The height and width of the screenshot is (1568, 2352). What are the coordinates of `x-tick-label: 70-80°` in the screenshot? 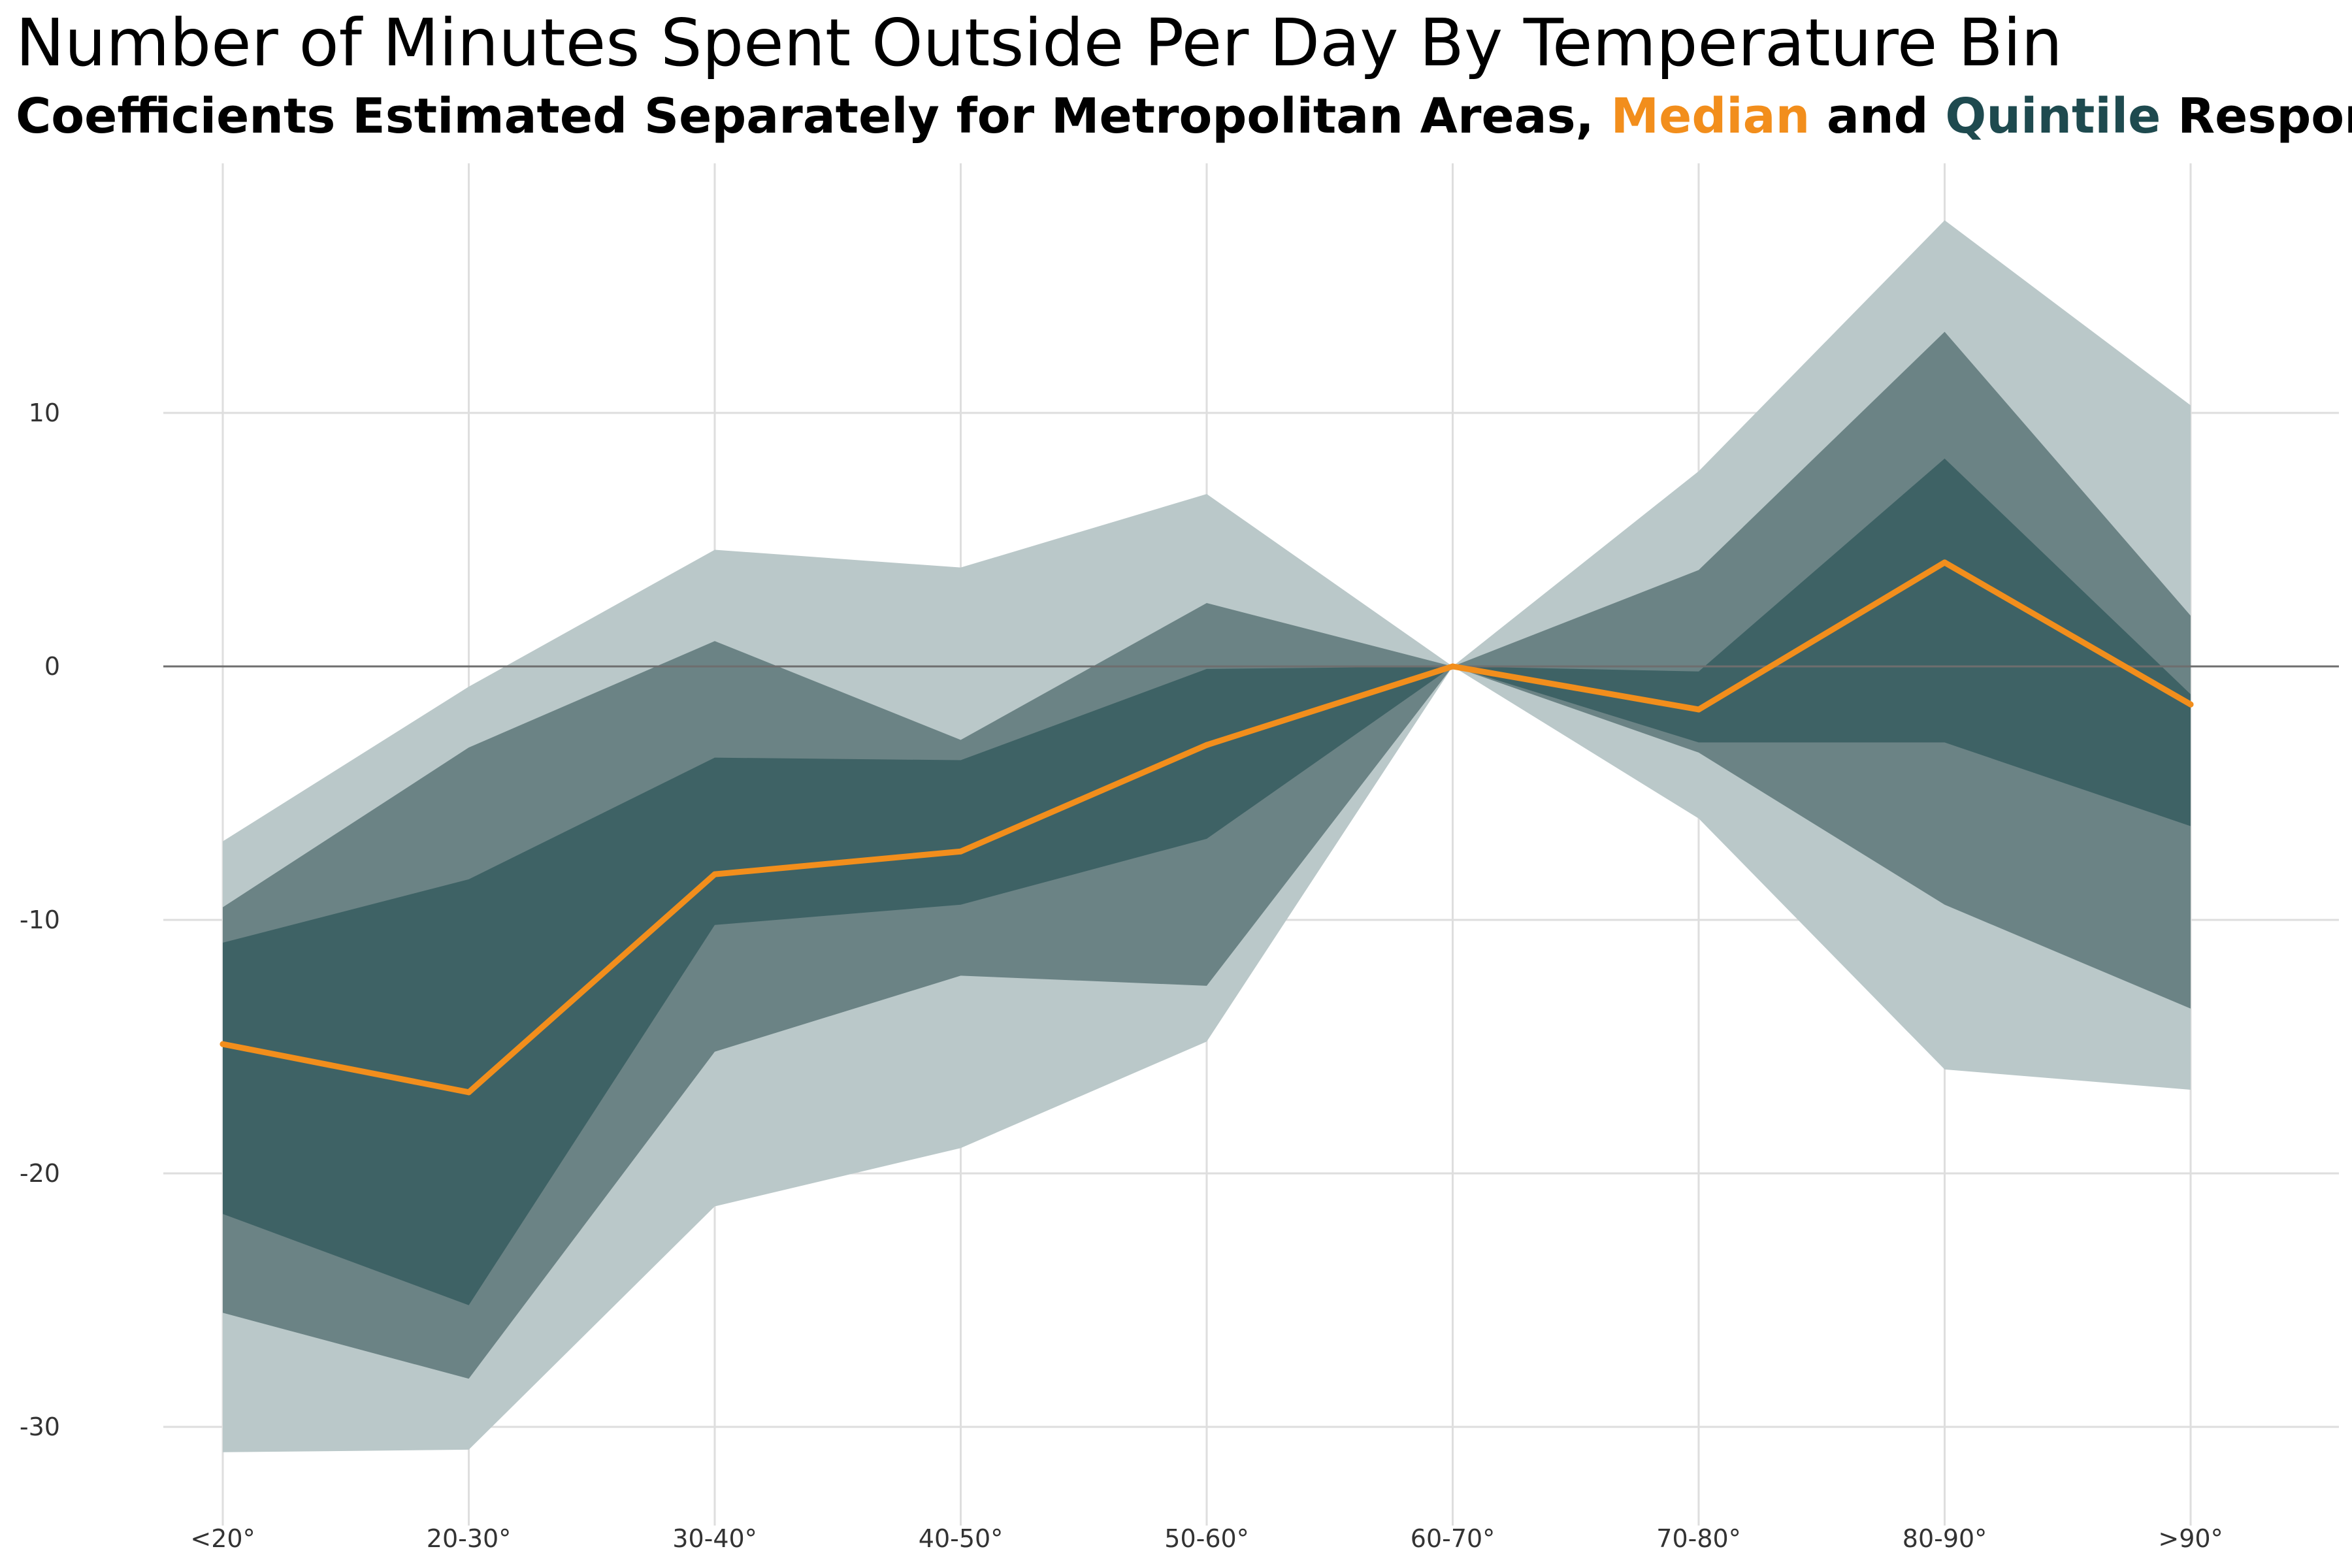 It's located at (1698, 1538).